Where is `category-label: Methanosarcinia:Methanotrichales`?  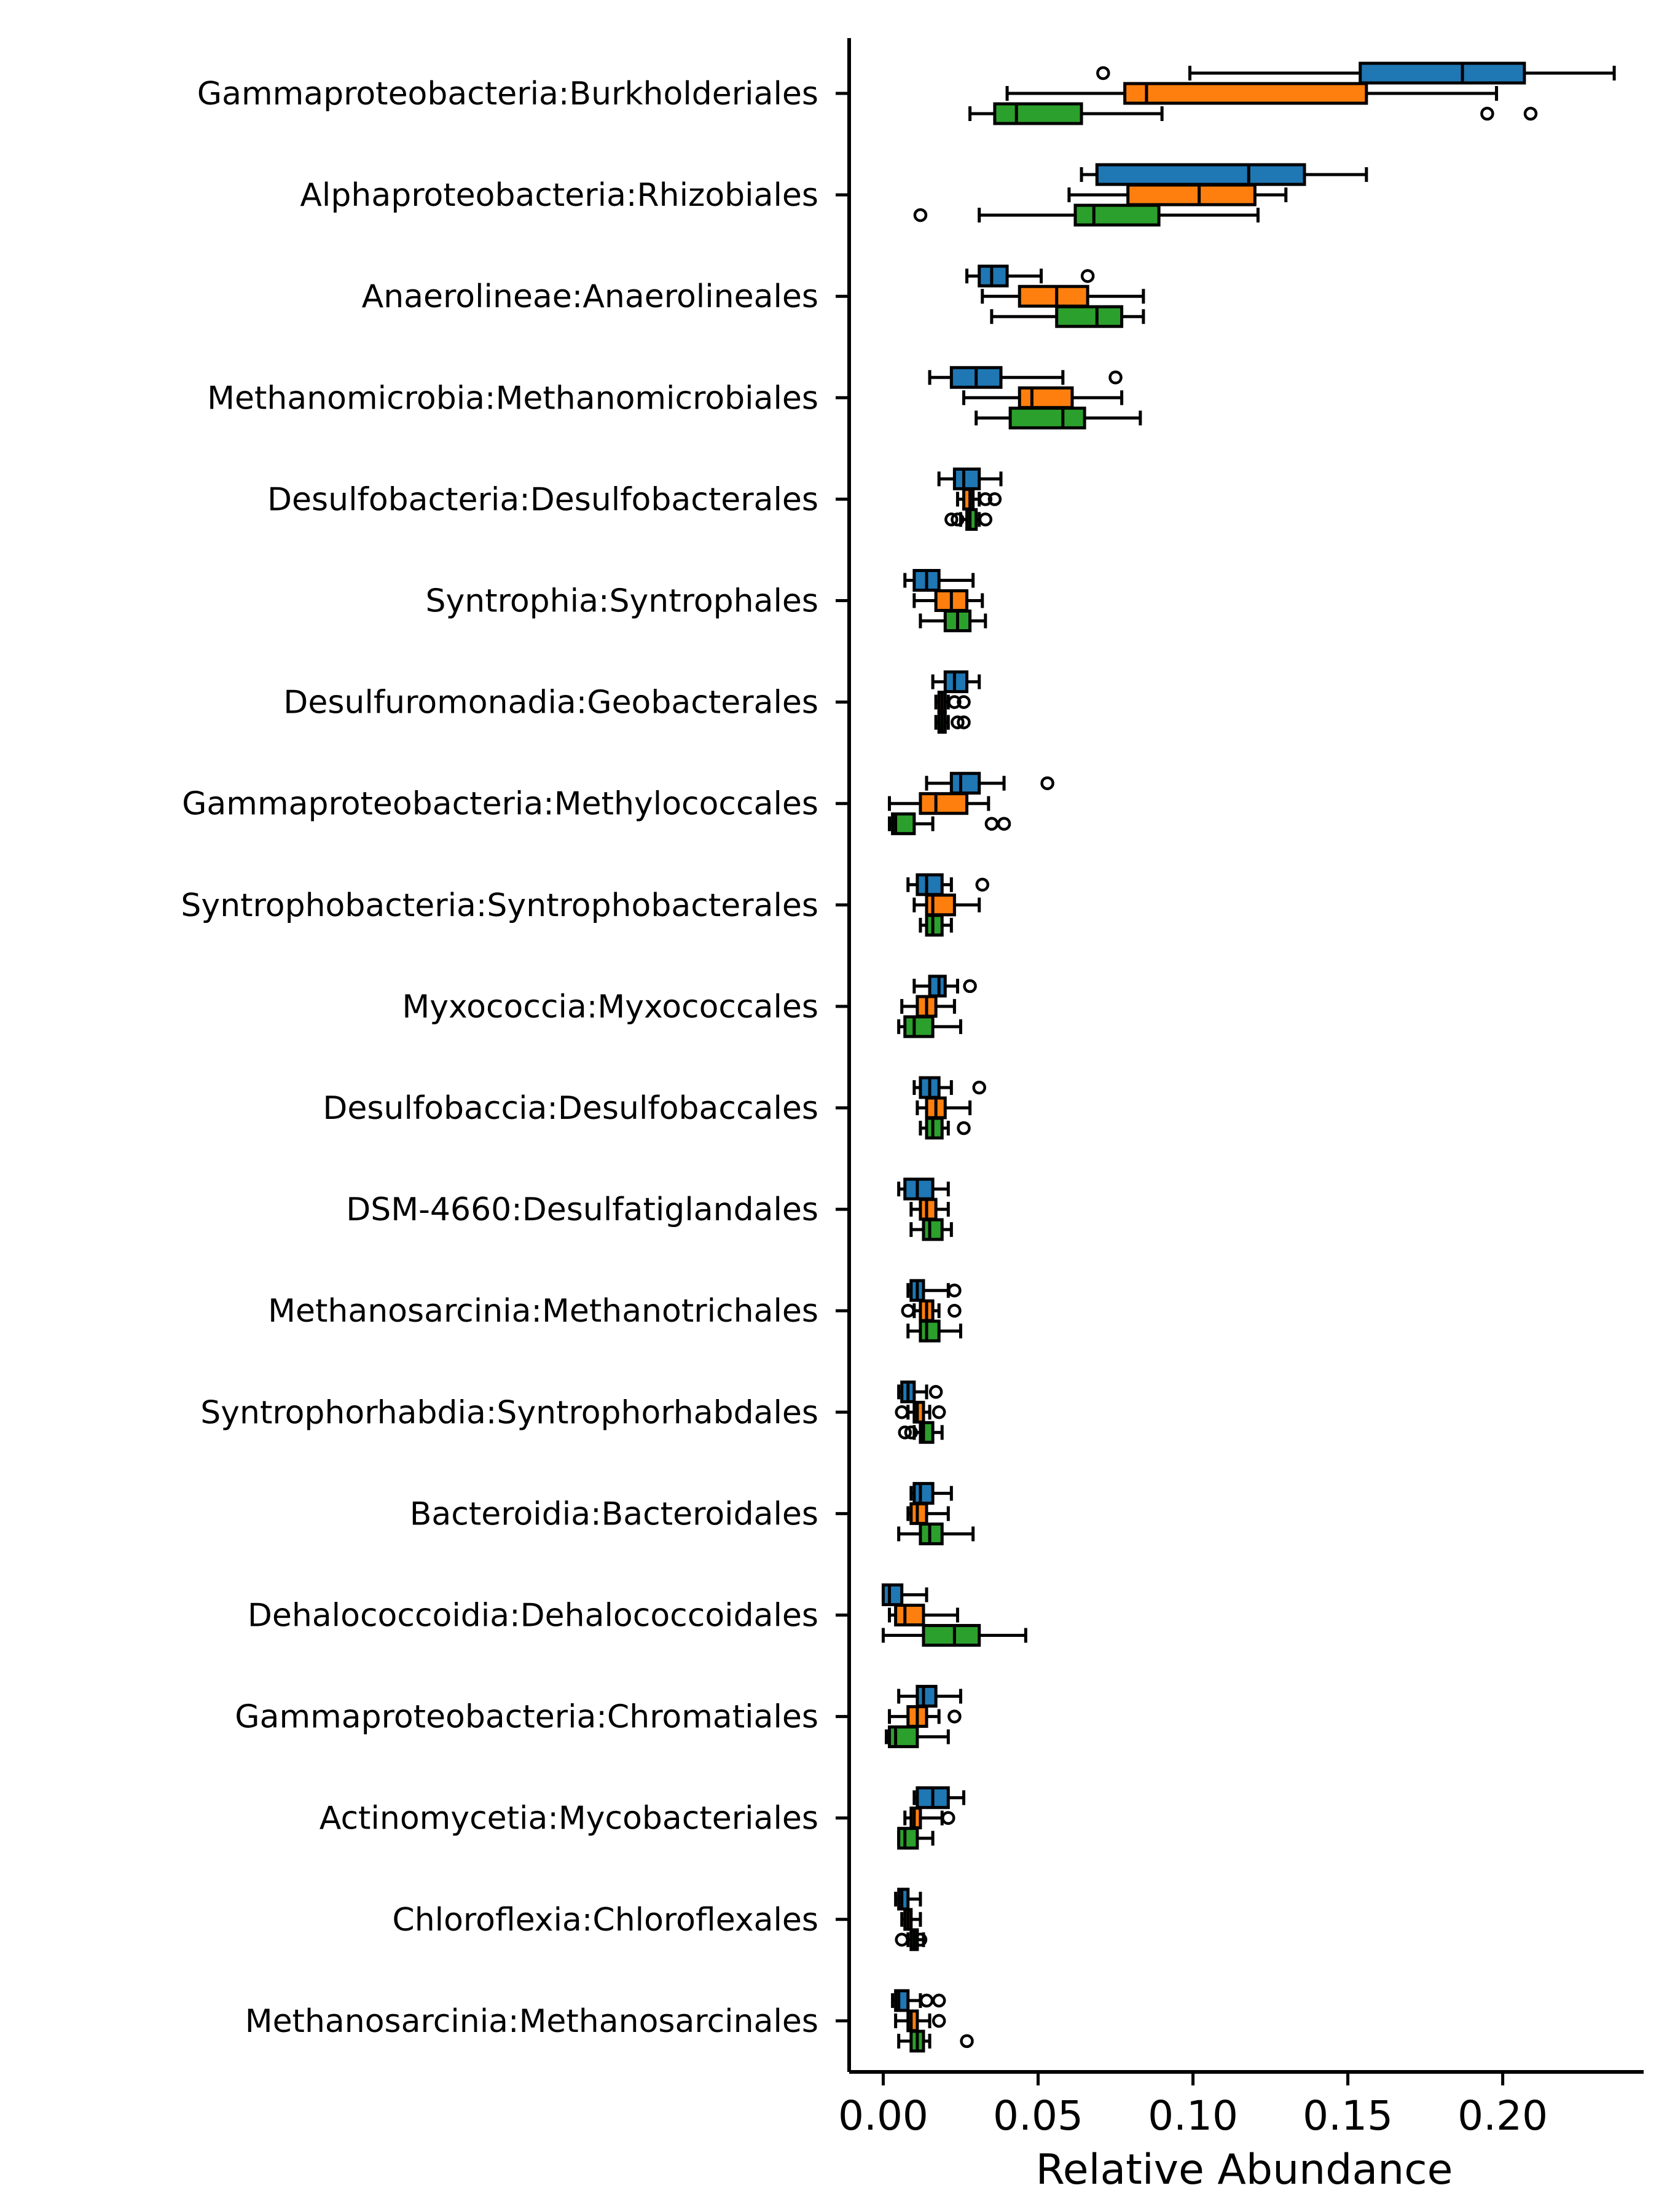 category-label: Methanosarcinia:Methanotrichales is located at coordinates (543, 1311).